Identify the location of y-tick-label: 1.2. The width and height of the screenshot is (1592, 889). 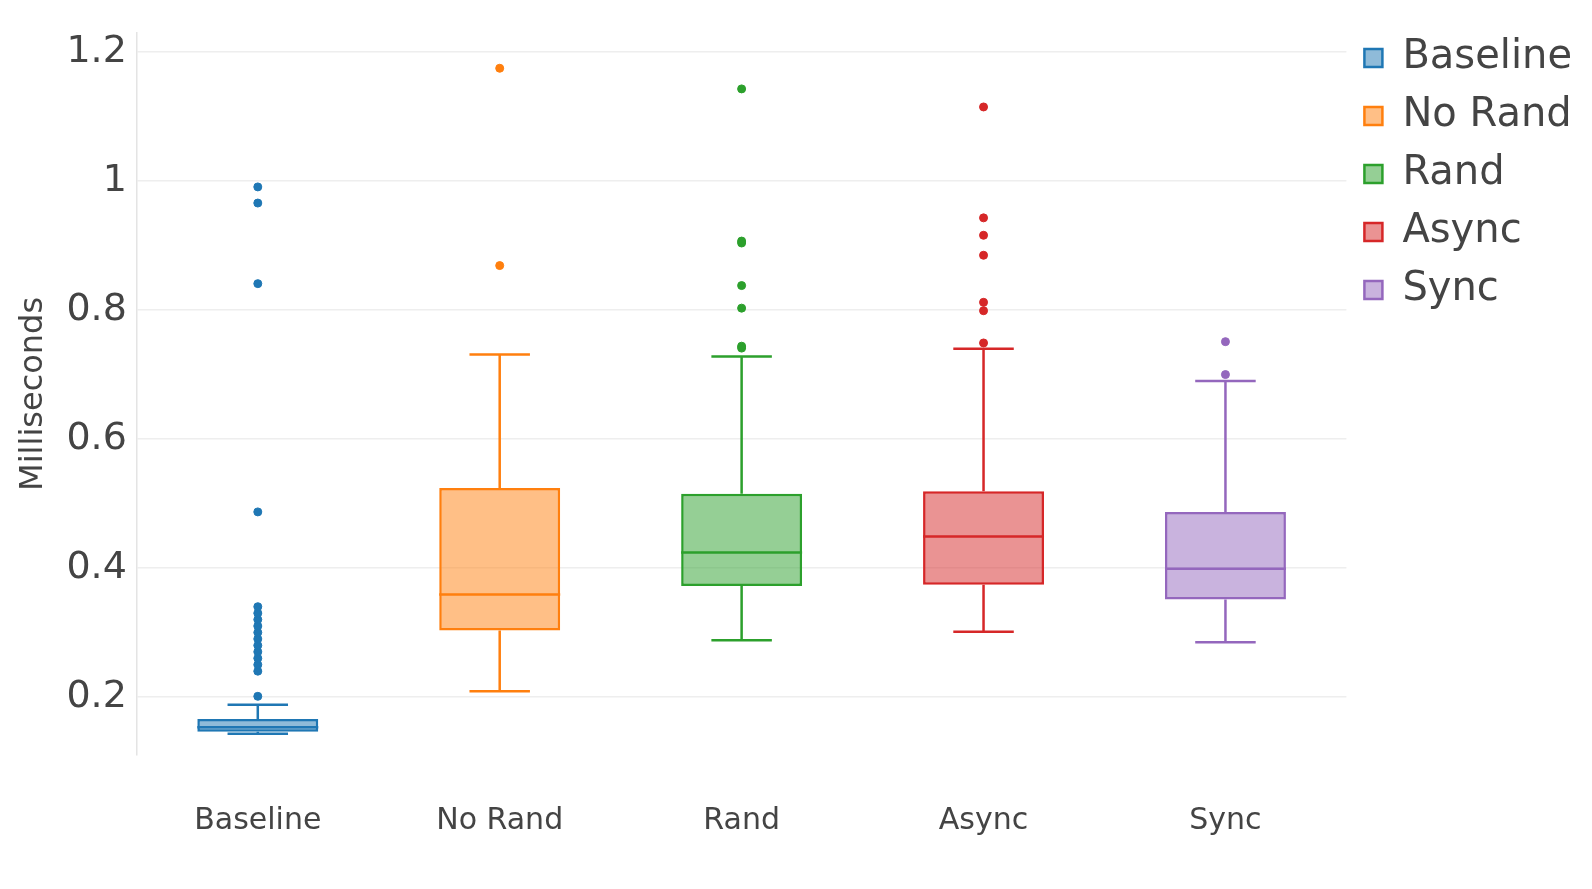
(96, 49).